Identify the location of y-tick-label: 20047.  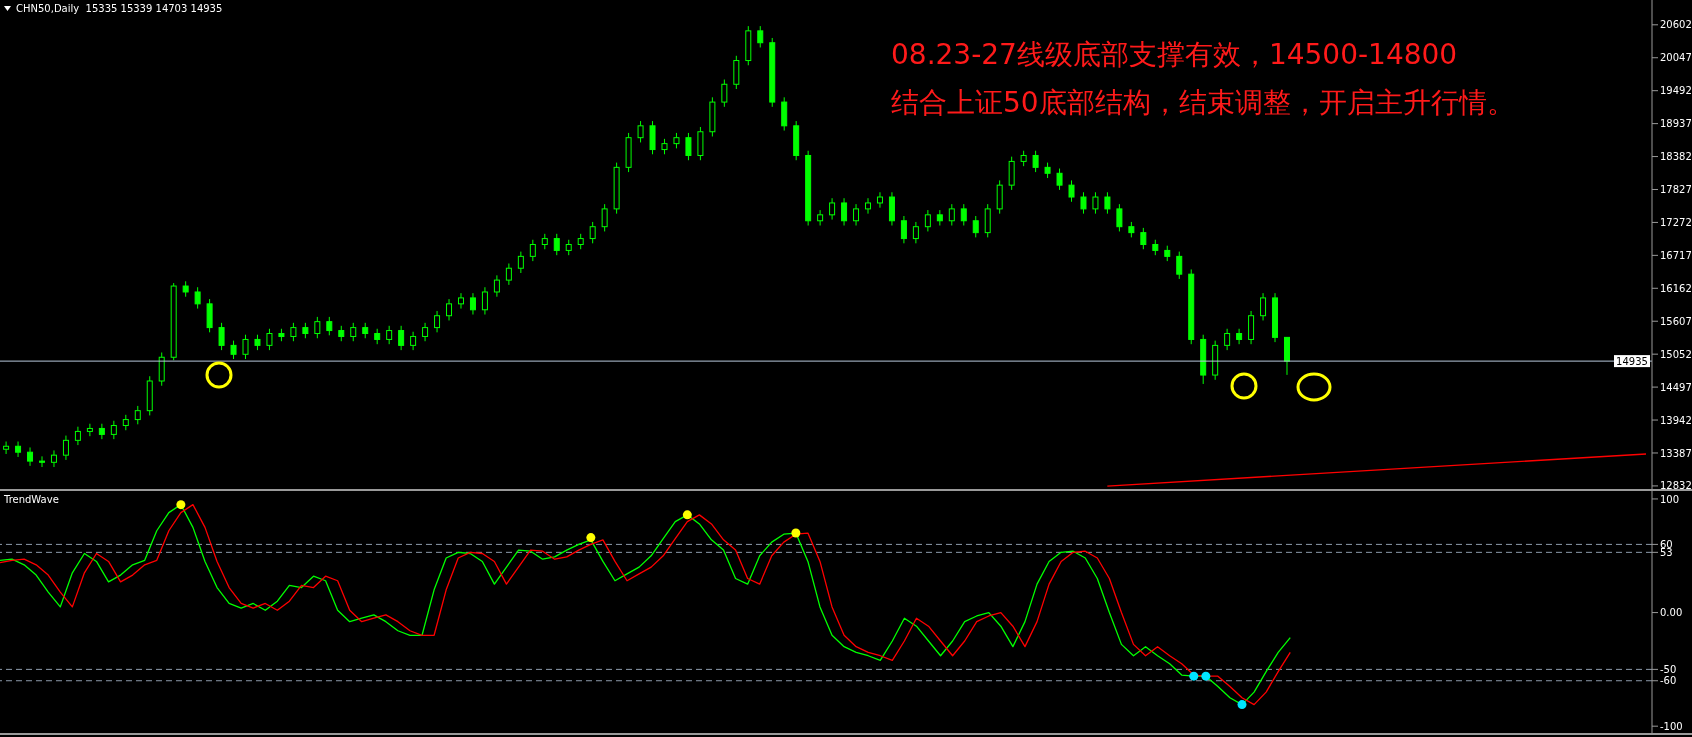
(1676, 58).